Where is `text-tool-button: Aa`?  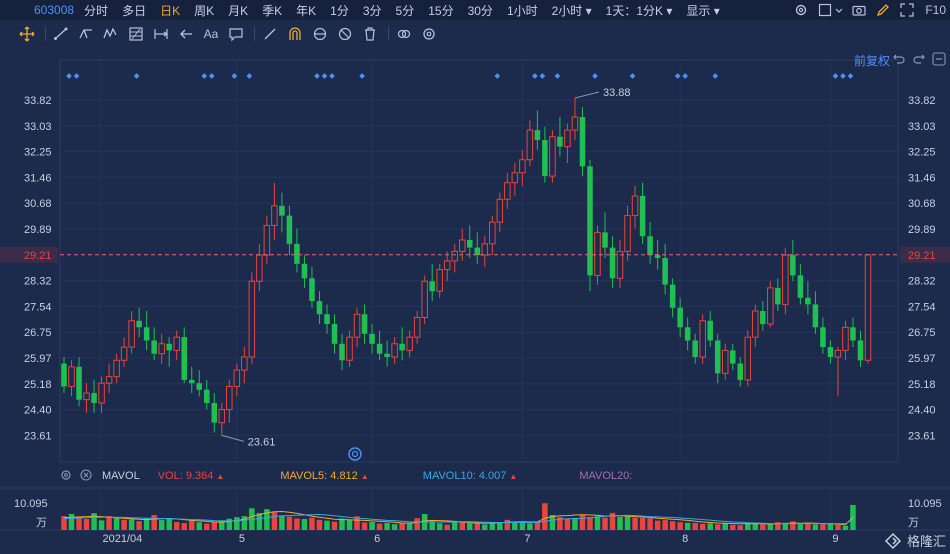
text-tool-button: Aa is located at coordinates (211, 34).